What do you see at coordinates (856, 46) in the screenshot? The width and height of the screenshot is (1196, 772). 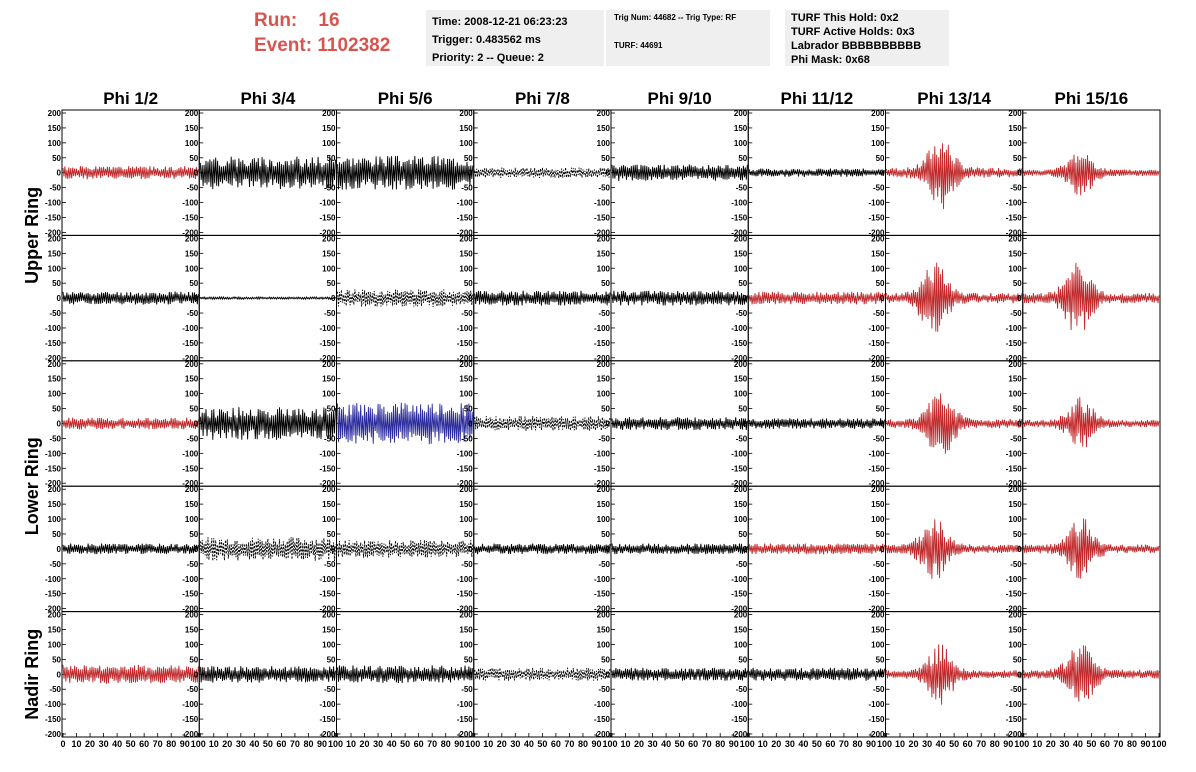 I see `labrador-text: Labrador BBBBBBBBBB` at bounding box center [856, 46].